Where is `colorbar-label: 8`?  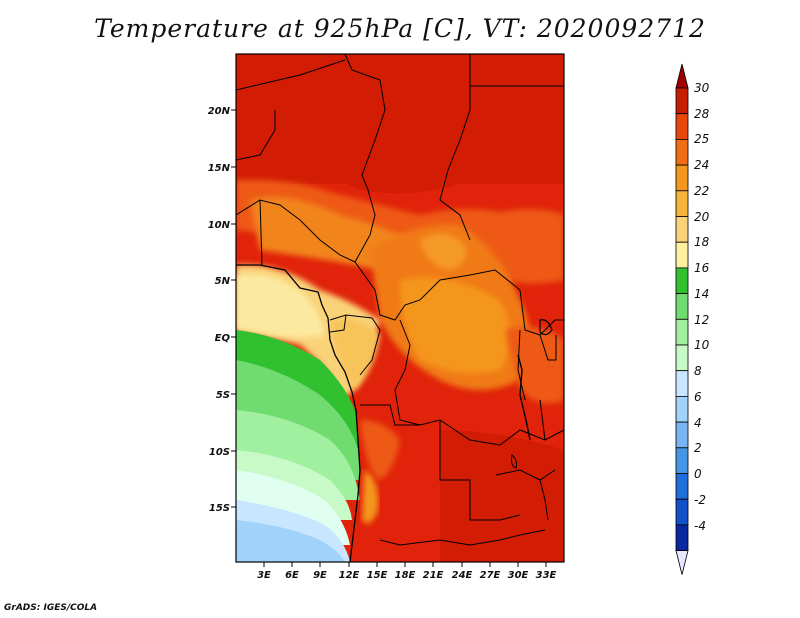 colorbar-label: 8 is located at coordinates (698, 371).